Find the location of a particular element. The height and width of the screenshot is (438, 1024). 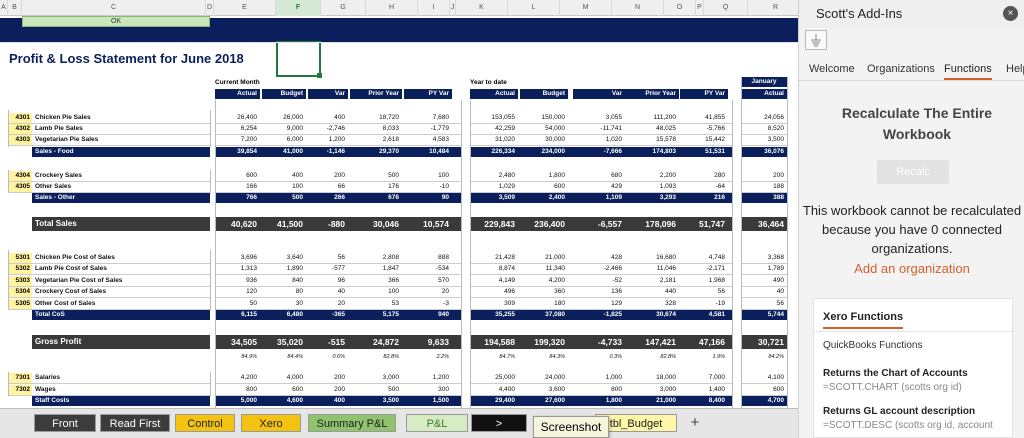

ytd-value: -4,733 is located at coordinates (609, 342).